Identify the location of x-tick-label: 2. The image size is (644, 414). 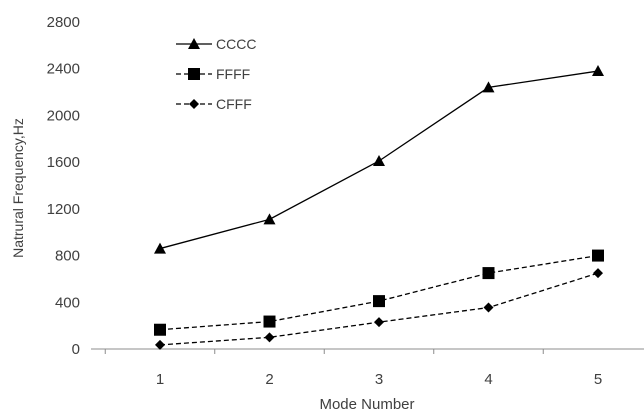
(269, 379).